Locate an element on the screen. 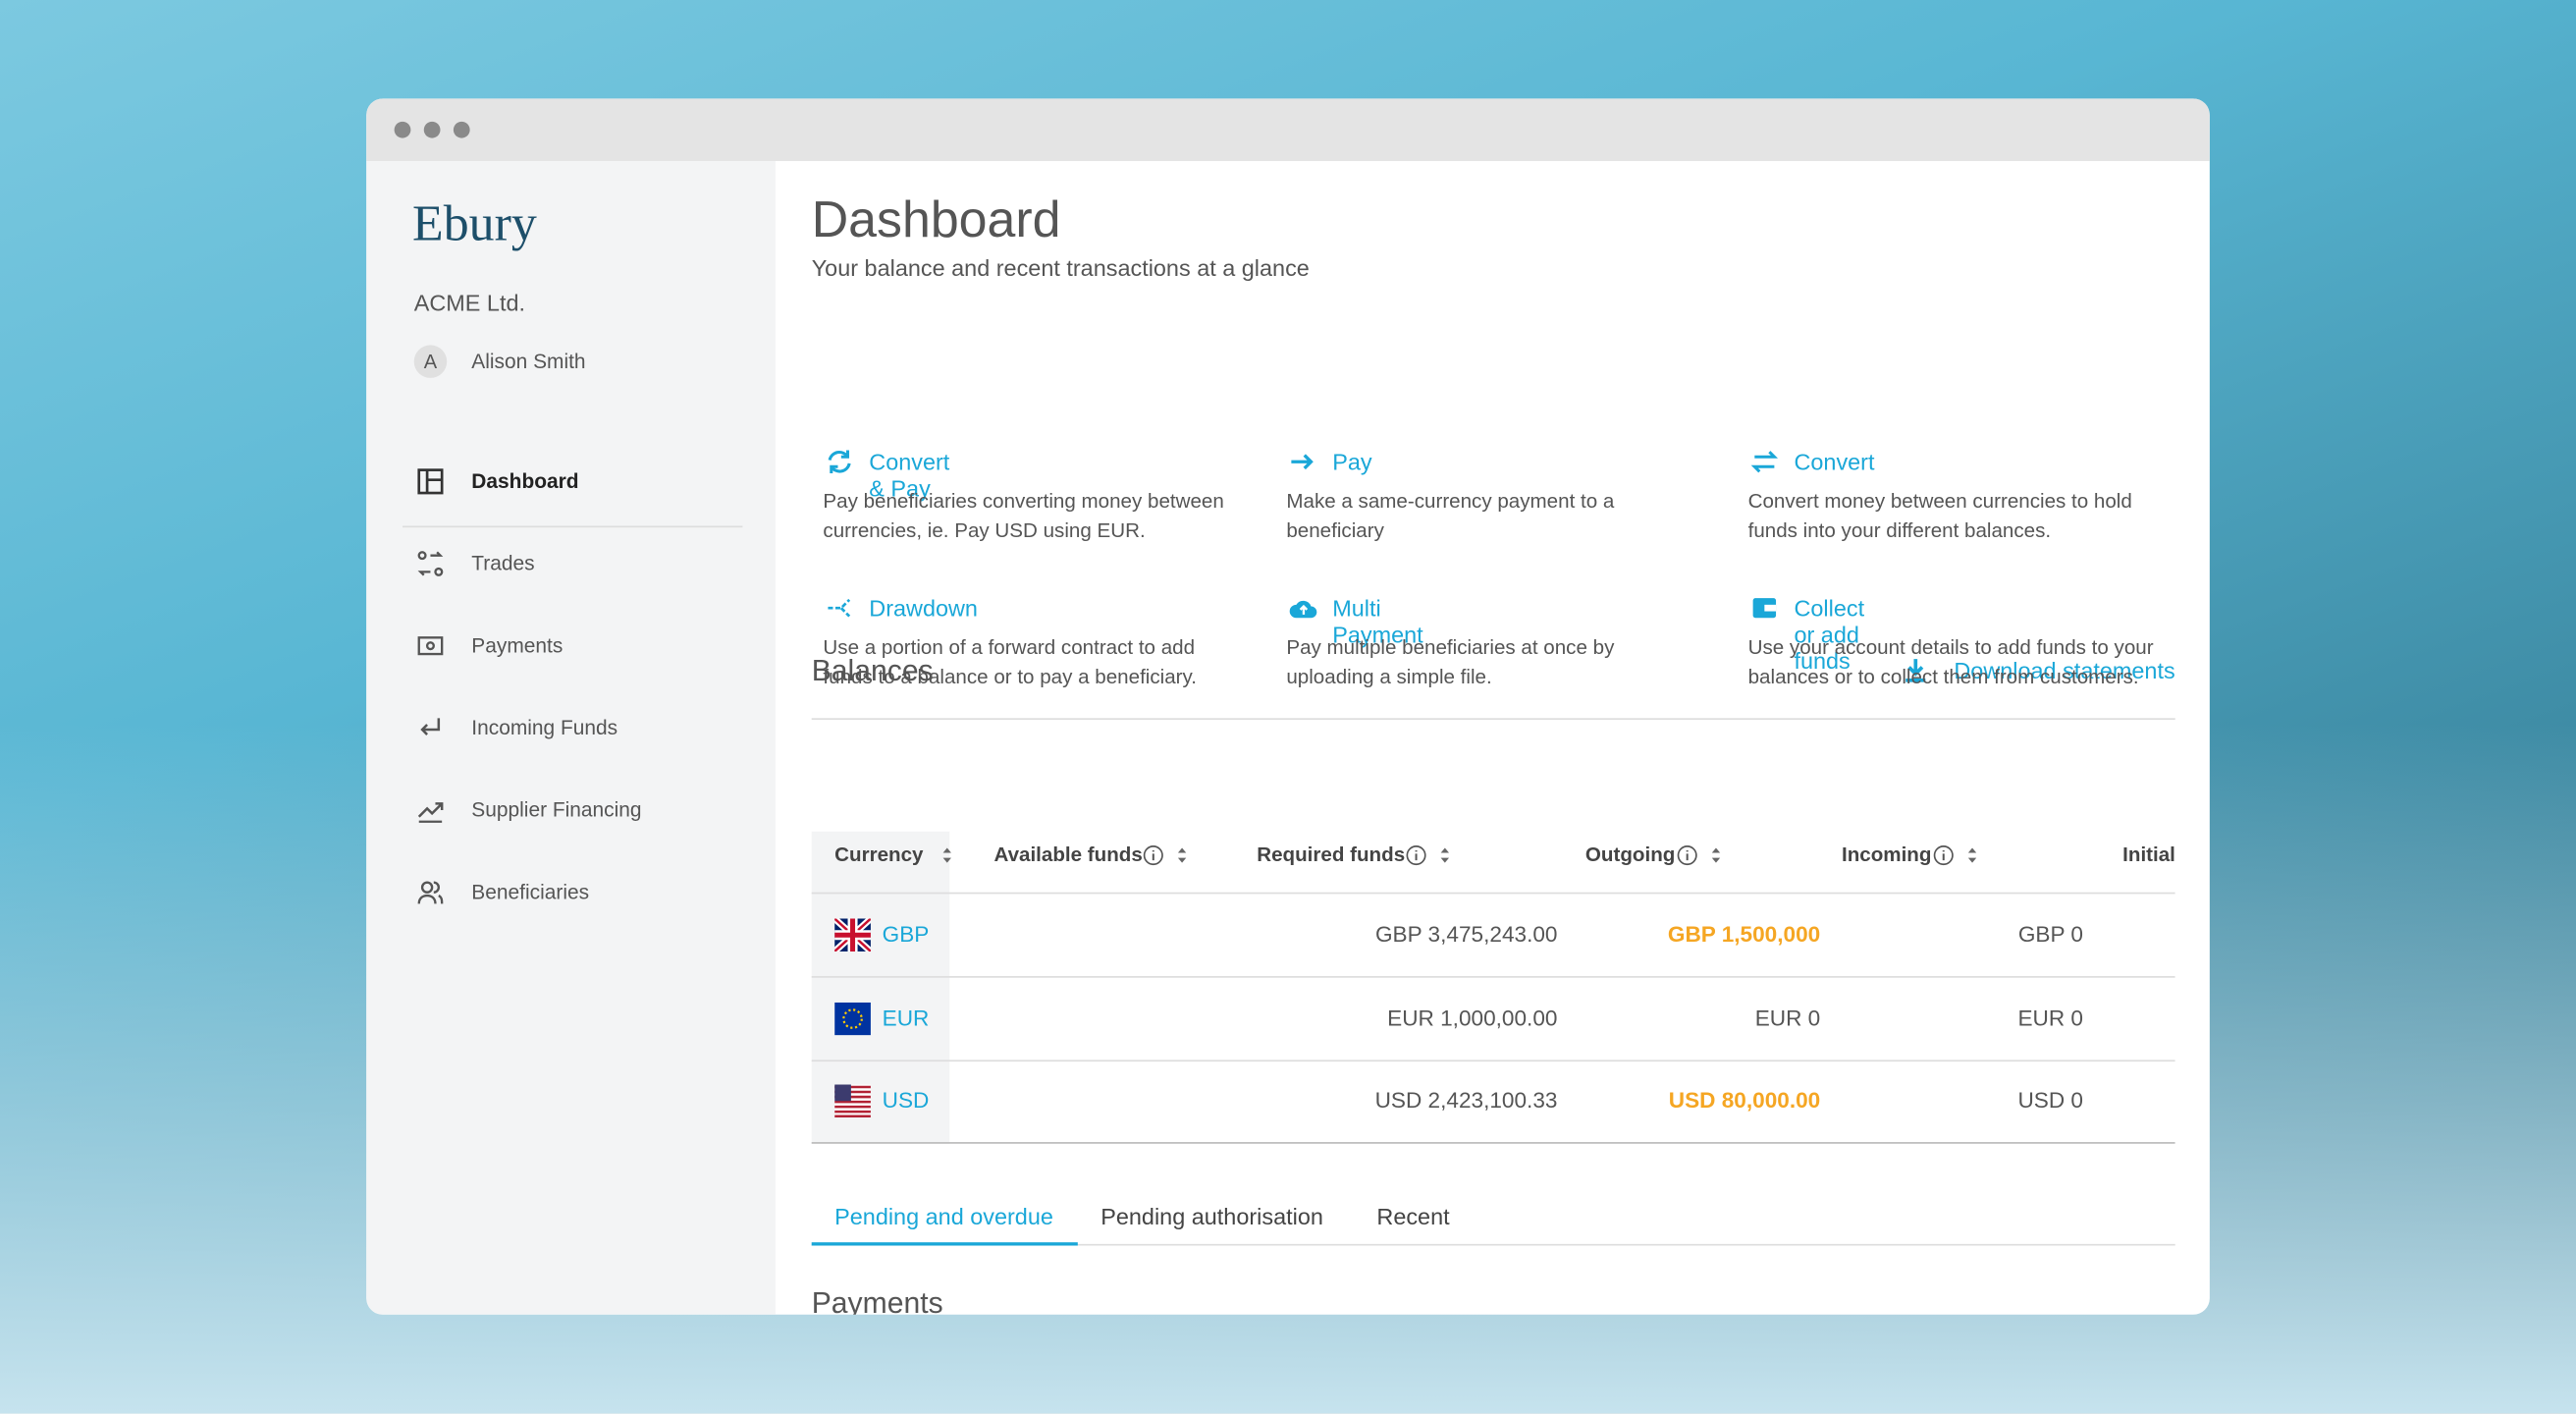 The width and height of the screenshot is (2576, 1414). section-title: Balances is located at coordinates (872, 670).